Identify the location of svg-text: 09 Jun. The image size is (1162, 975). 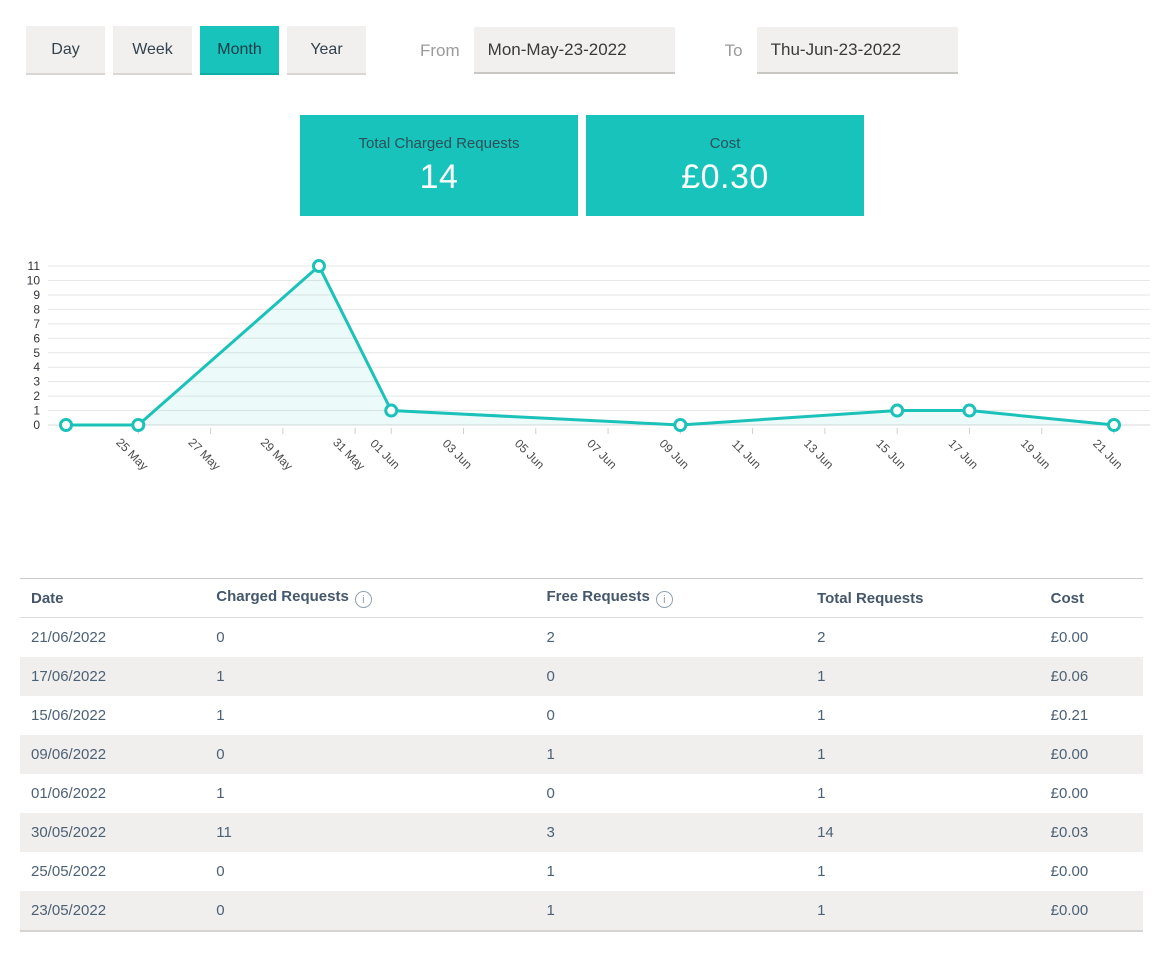
(673, 453).